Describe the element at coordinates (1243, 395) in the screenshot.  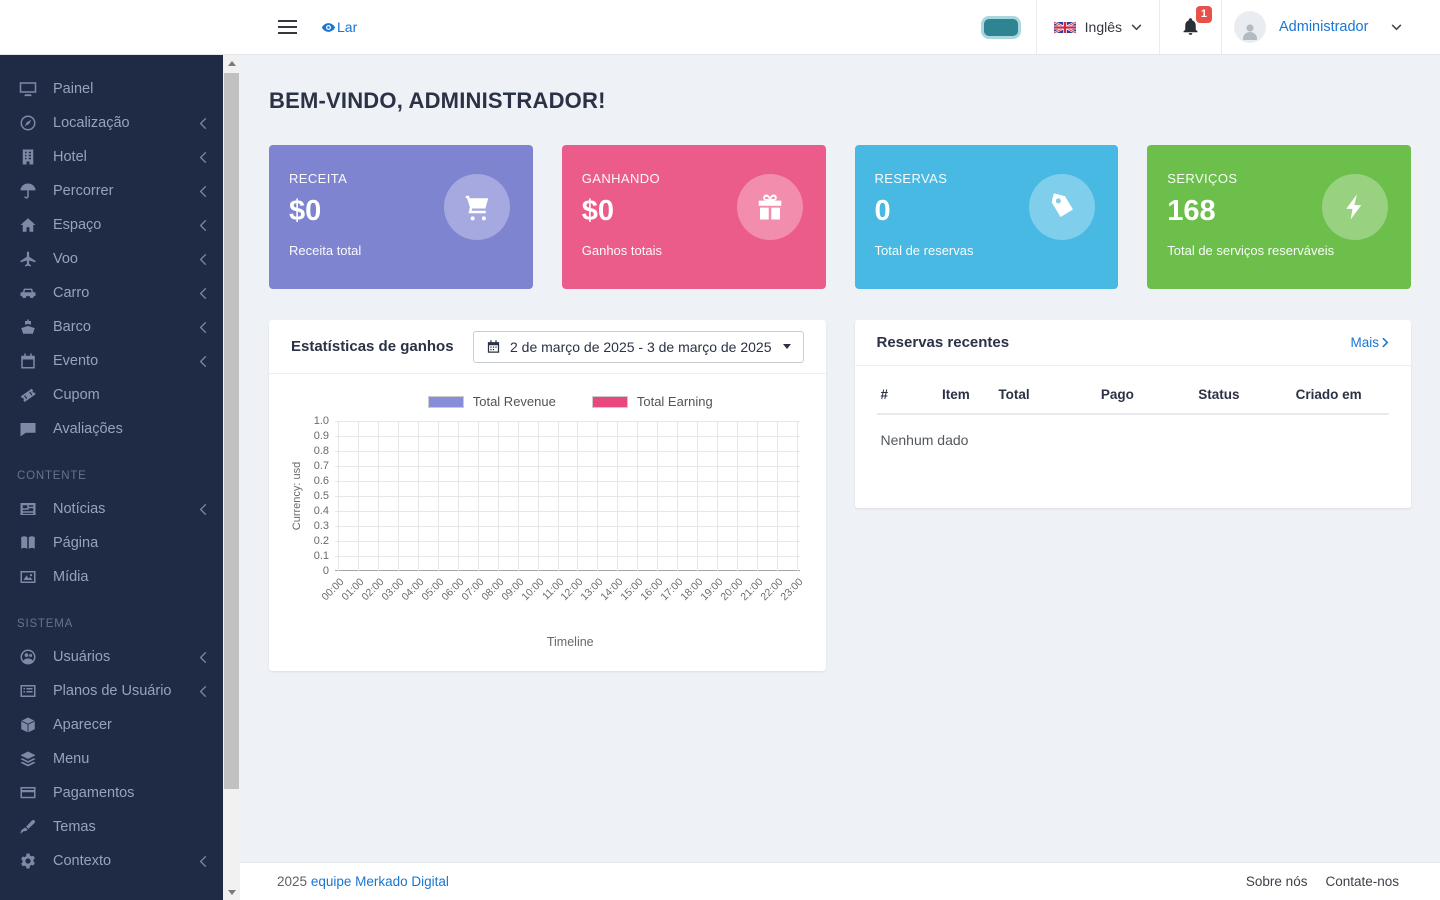
I see `table-header-status: Status` at that location.